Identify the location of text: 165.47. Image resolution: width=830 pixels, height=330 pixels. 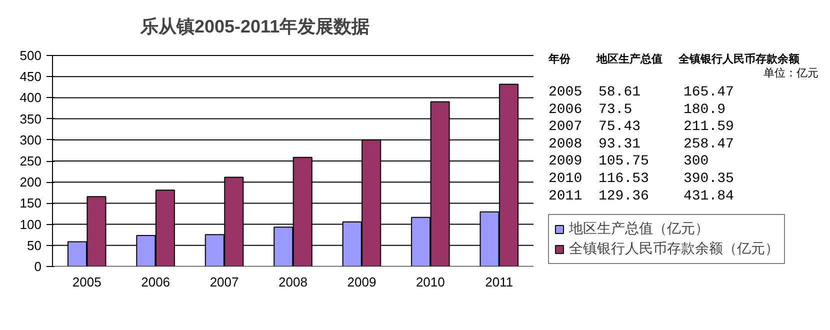
(709, 92).